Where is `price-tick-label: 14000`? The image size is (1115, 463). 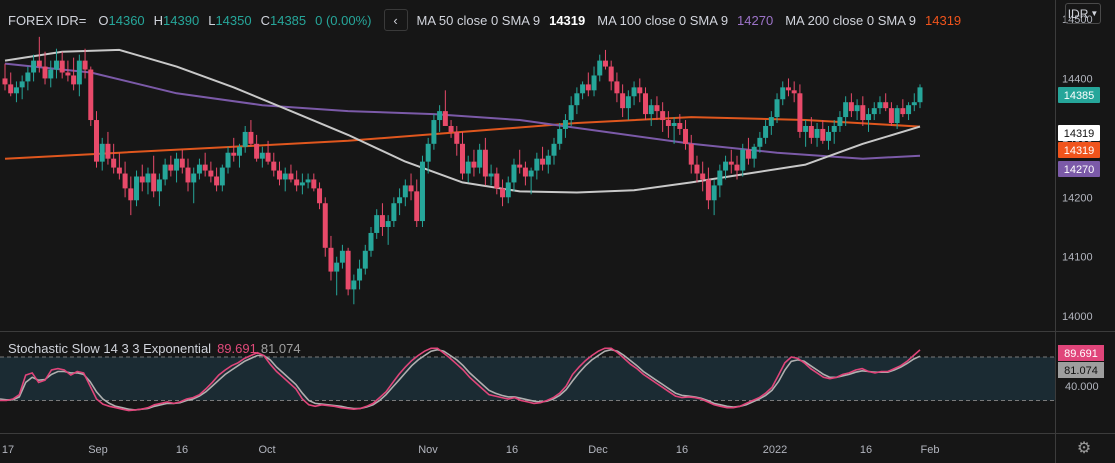
price-tick-label: 14000 is located at coordinates (1077, 317).